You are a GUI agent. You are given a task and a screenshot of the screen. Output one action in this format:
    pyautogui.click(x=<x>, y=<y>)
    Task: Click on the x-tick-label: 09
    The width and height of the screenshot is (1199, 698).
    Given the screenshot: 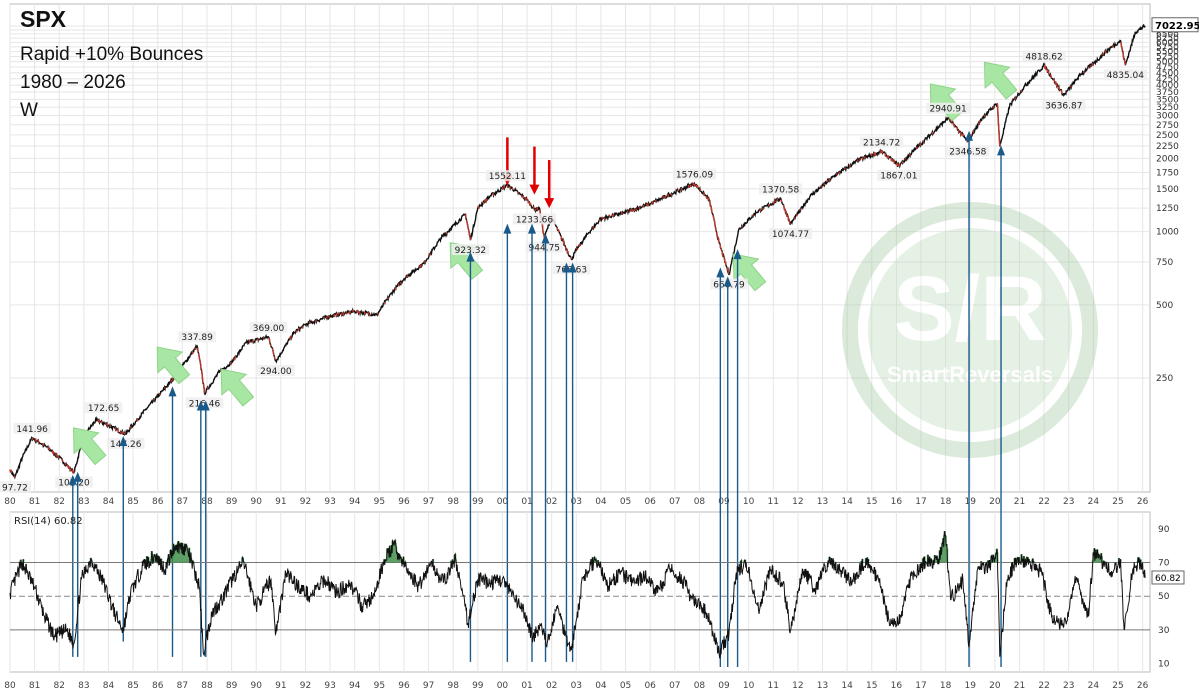 What is the action you would take?
    pyautogui.click(x=724, y=502)
    